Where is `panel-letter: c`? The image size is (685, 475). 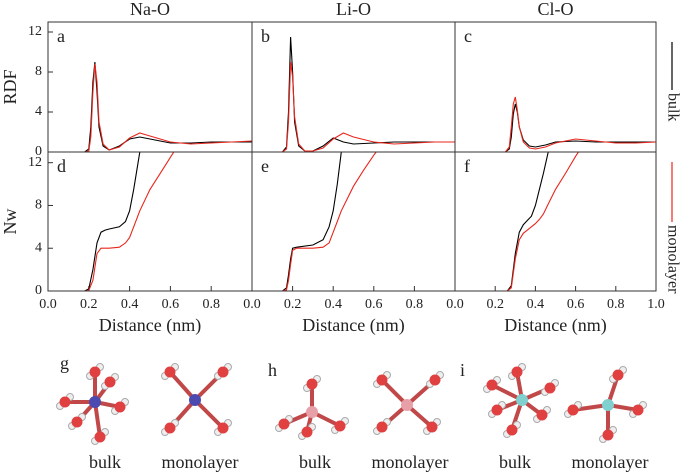 panel-letter: c is located at coordinates (468, 36).